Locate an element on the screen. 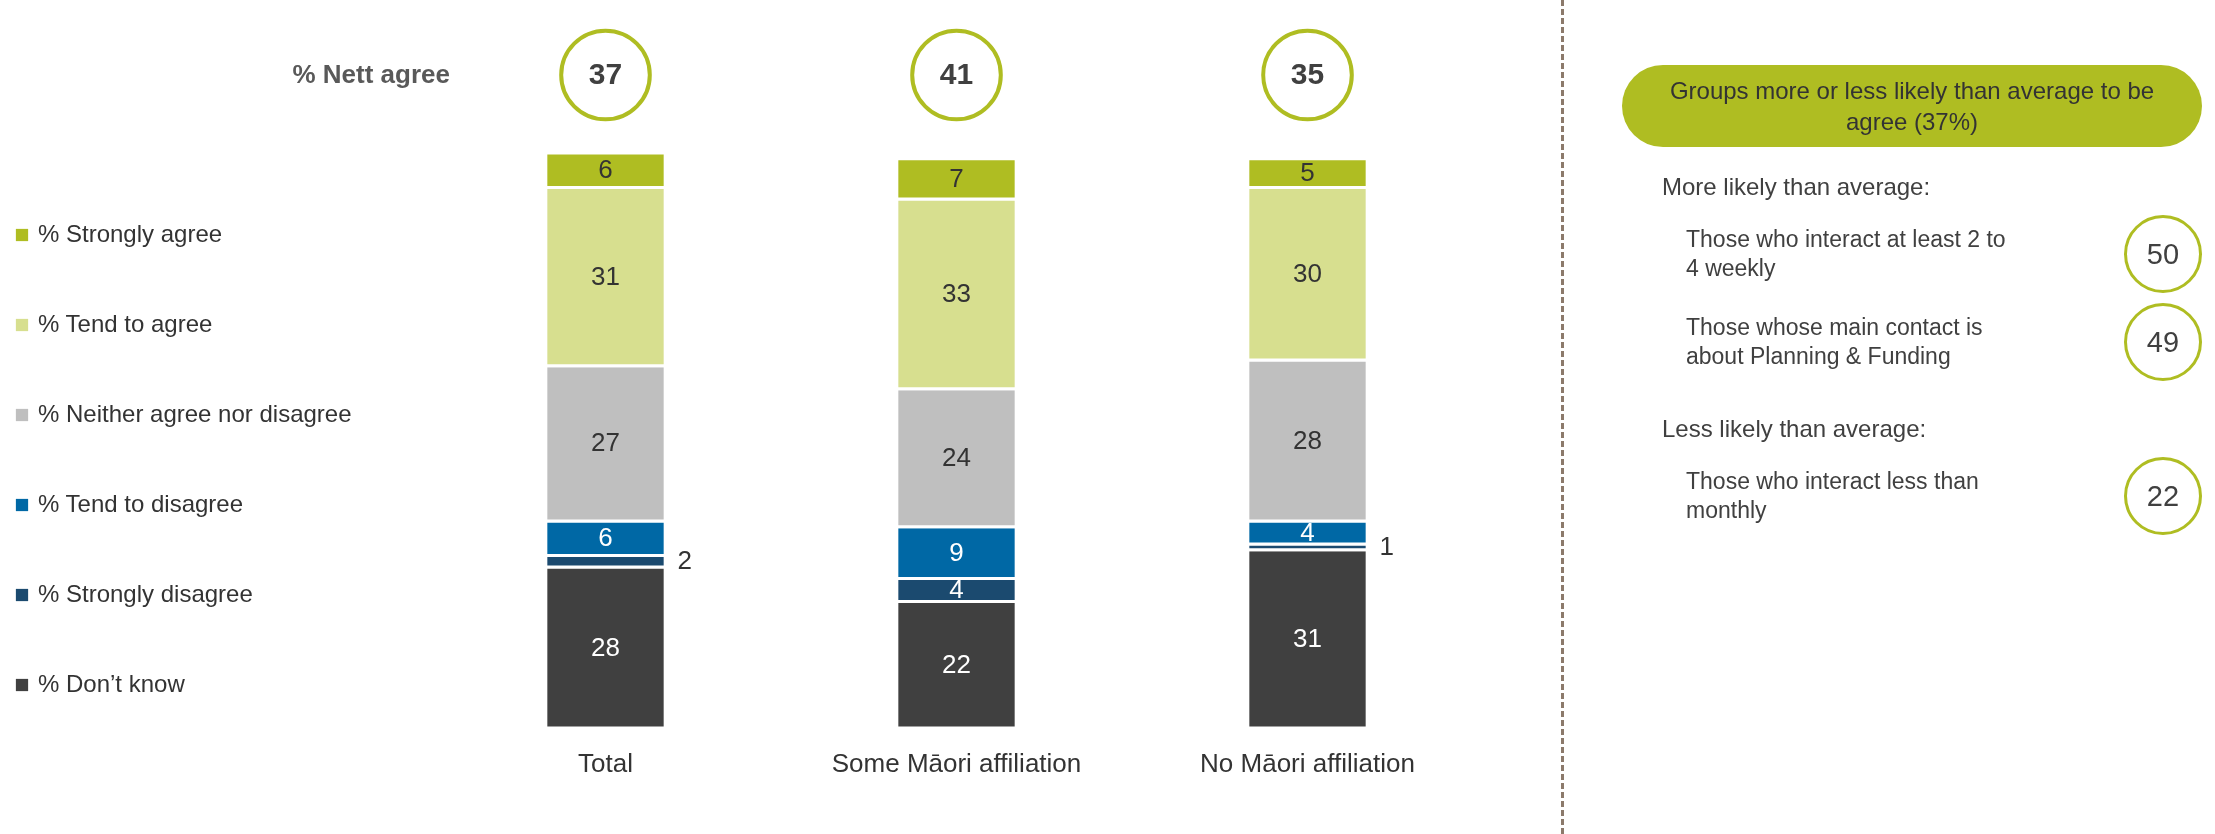 This screenshot has height=834, width=2215. legend-label: % Strongly disagree is located at coordinates (145, 593).